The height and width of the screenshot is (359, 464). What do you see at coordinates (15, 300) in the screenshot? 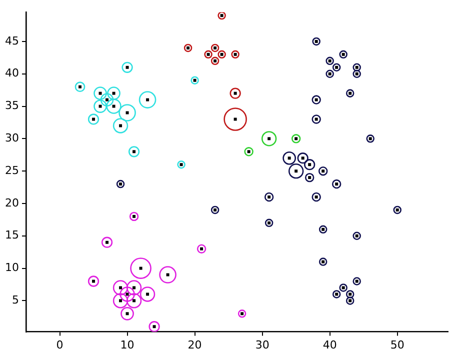
I see `y-tick-label: 5` at bounding box center [15, 300].